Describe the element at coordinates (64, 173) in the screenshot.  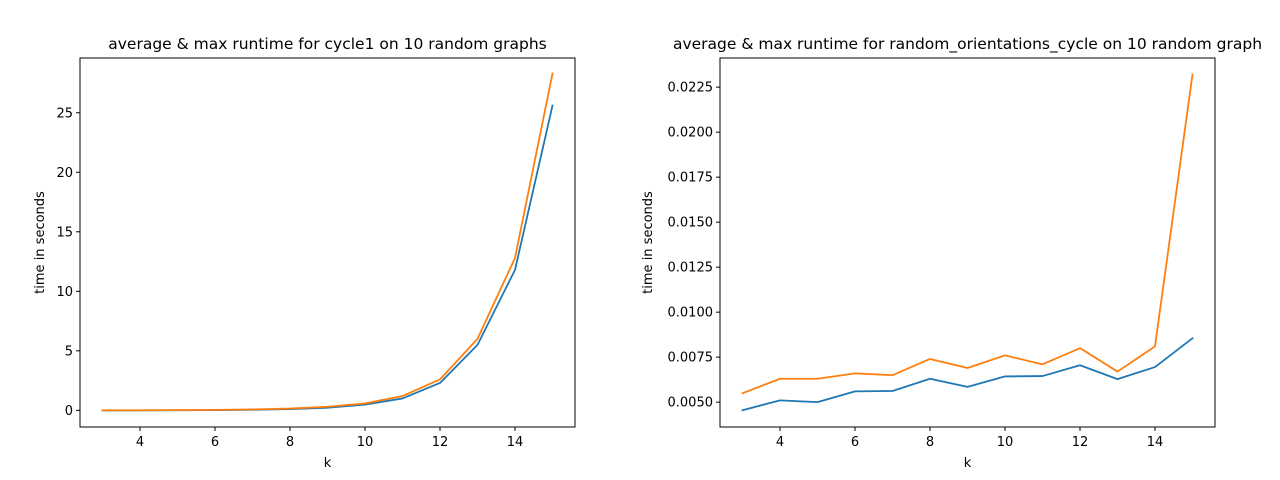
I see `y-tick-label: 20` at that location.